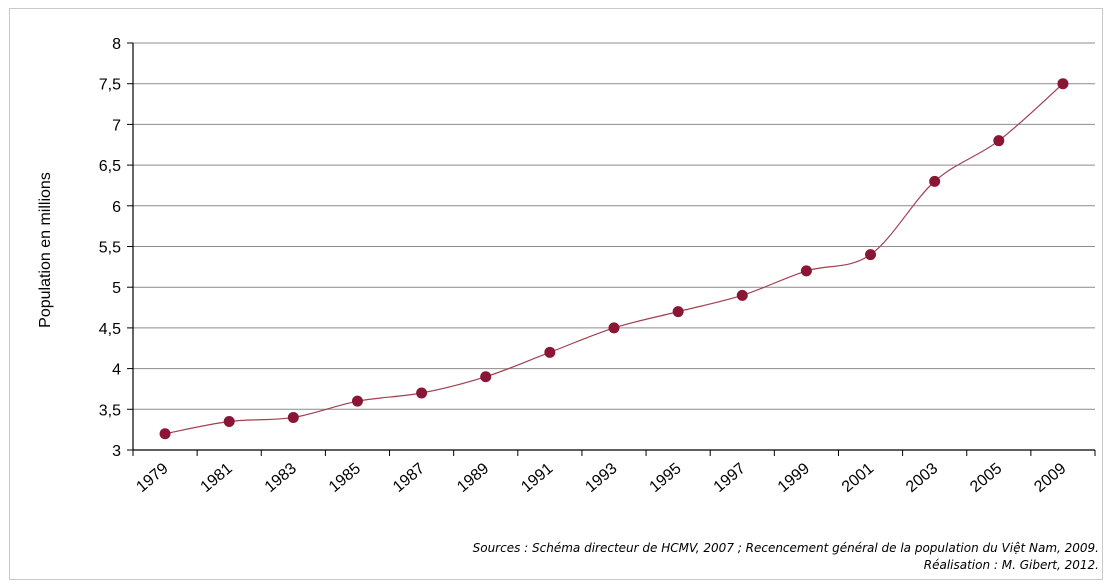 The width and height of the screenshot is (1111, 584). Describe the element at coordinates (110, 329) in the screenshot. I see `y-tick-label: 4,5` at that location.